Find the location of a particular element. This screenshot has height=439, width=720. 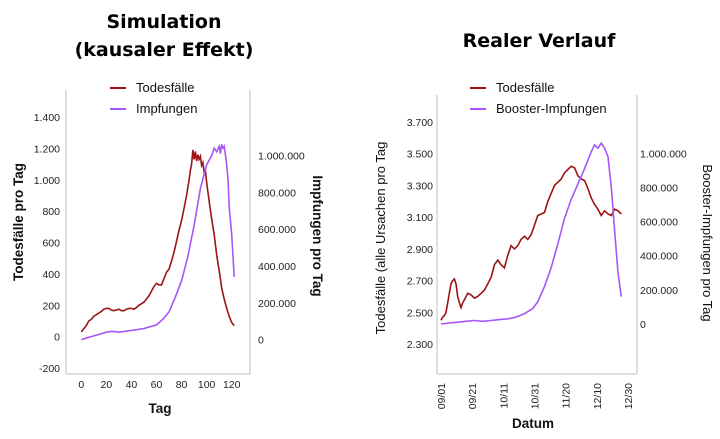

y-left-tick-label: 600 is located at coordinates (51, 244).